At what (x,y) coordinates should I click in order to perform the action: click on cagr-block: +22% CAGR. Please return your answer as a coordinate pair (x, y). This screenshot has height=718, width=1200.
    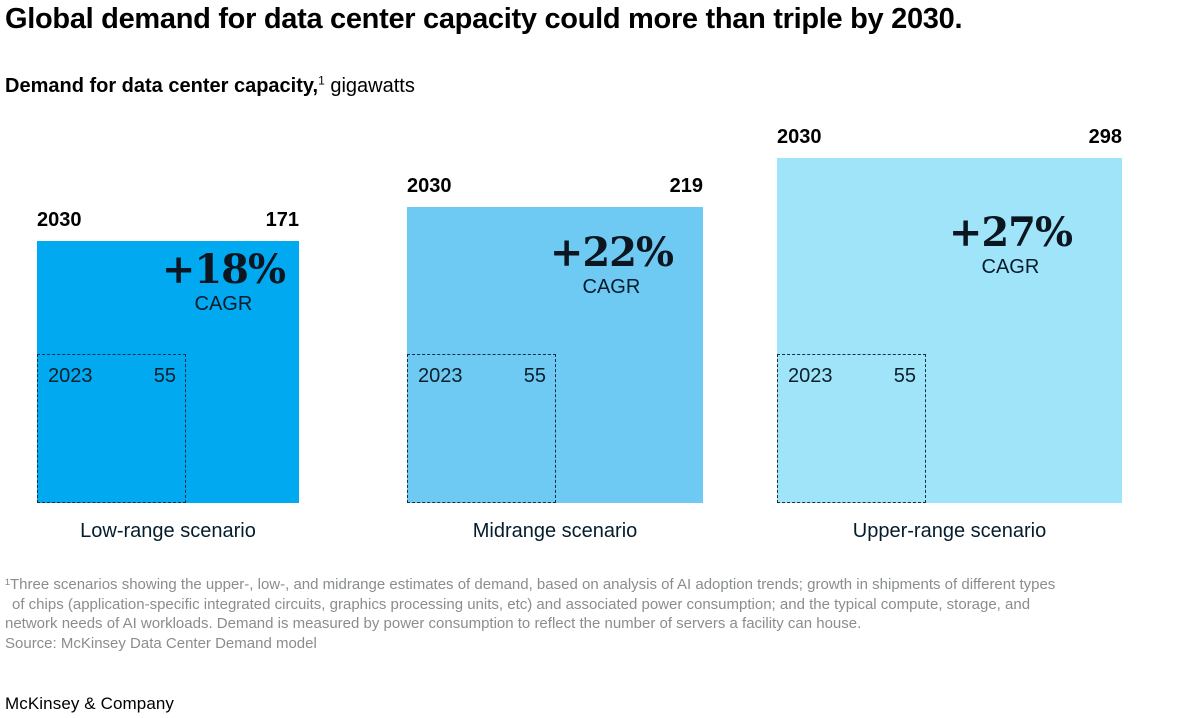
    Looking at the image, I should click on (611, 264).